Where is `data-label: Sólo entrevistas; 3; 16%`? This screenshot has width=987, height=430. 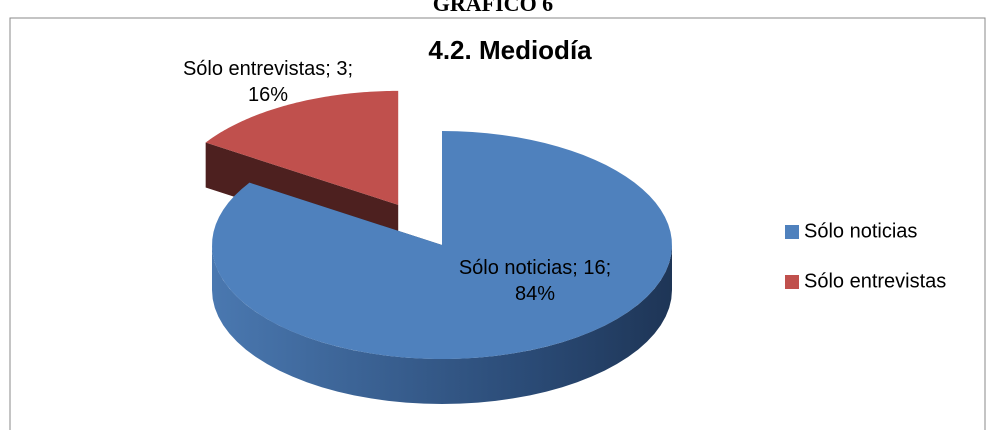
data-label: Sólo entrevistas; 3; 16% is located at coordinates (268, 82).